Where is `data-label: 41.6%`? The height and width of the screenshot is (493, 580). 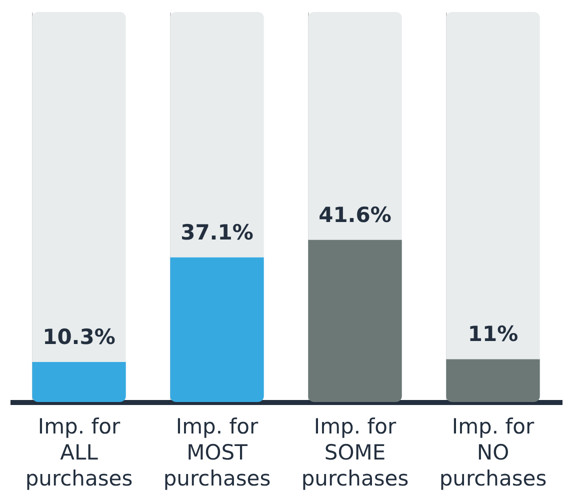 data-label: 41.6% is located at coordinates (355, 214).